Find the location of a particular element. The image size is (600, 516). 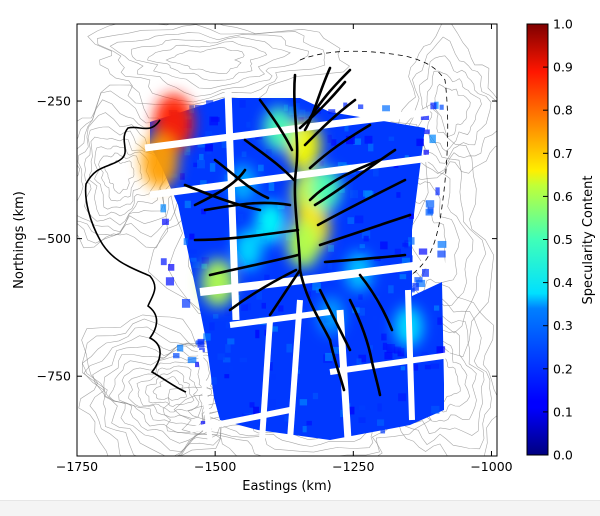

x-tick-label: −1500 is located at coordinates (215, 466).